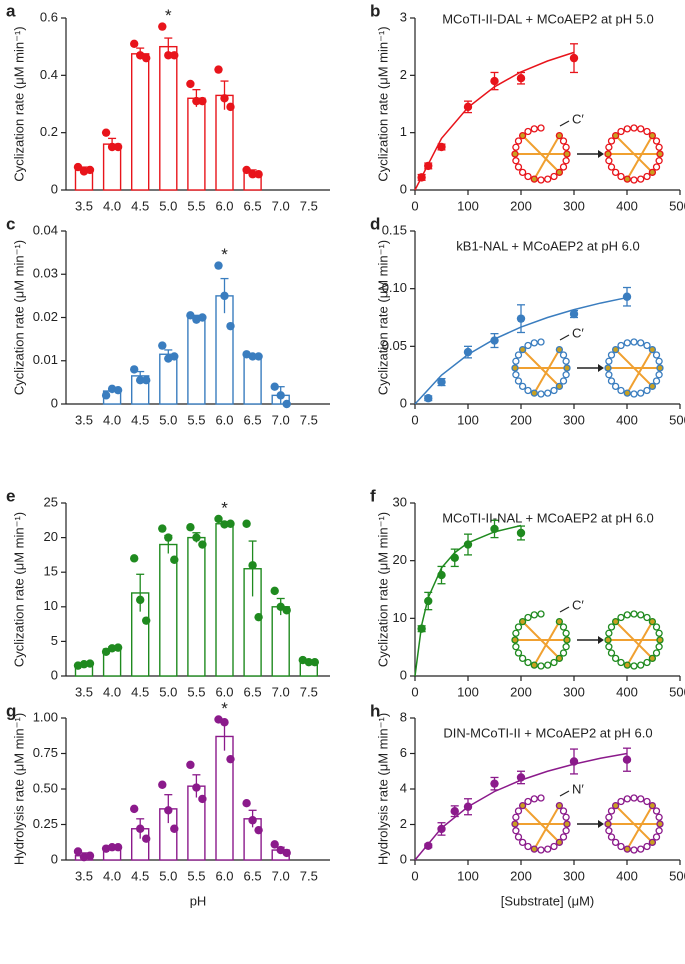  I want to click on x-tick-label: 300, so click(574, 419).